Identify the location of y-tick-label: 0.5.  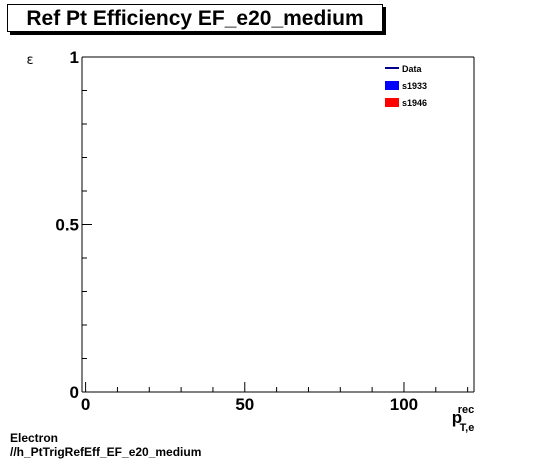
(67, 225).